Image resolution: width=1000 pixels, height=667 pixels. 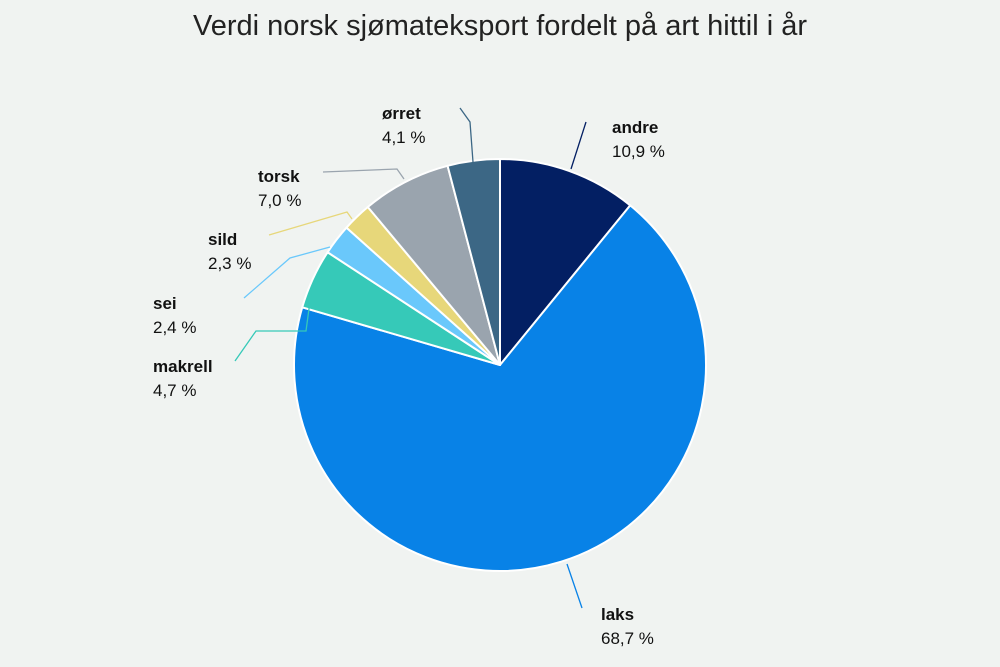 What do you see at coordinates (174, 390) in the screenshot?
I see `slice-value-makrell: 4,7 %` at bounding box center [174, 390].